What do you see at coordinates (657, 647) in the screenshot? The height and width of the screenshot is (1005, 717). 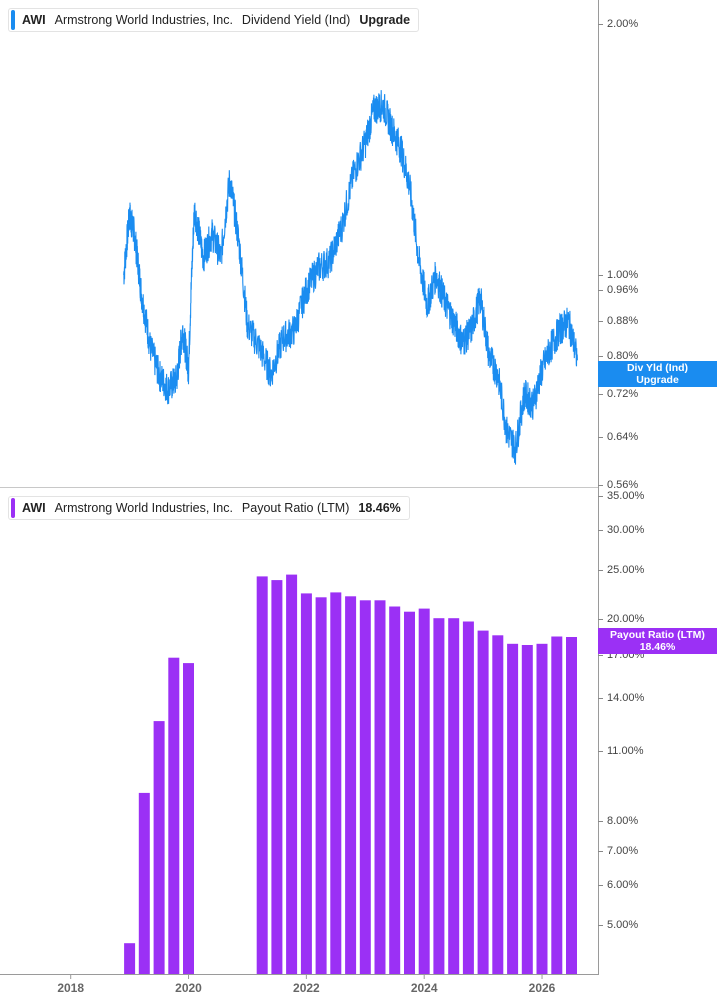 I see `flag-value: 18.46%` at bounding box center [657, 647].